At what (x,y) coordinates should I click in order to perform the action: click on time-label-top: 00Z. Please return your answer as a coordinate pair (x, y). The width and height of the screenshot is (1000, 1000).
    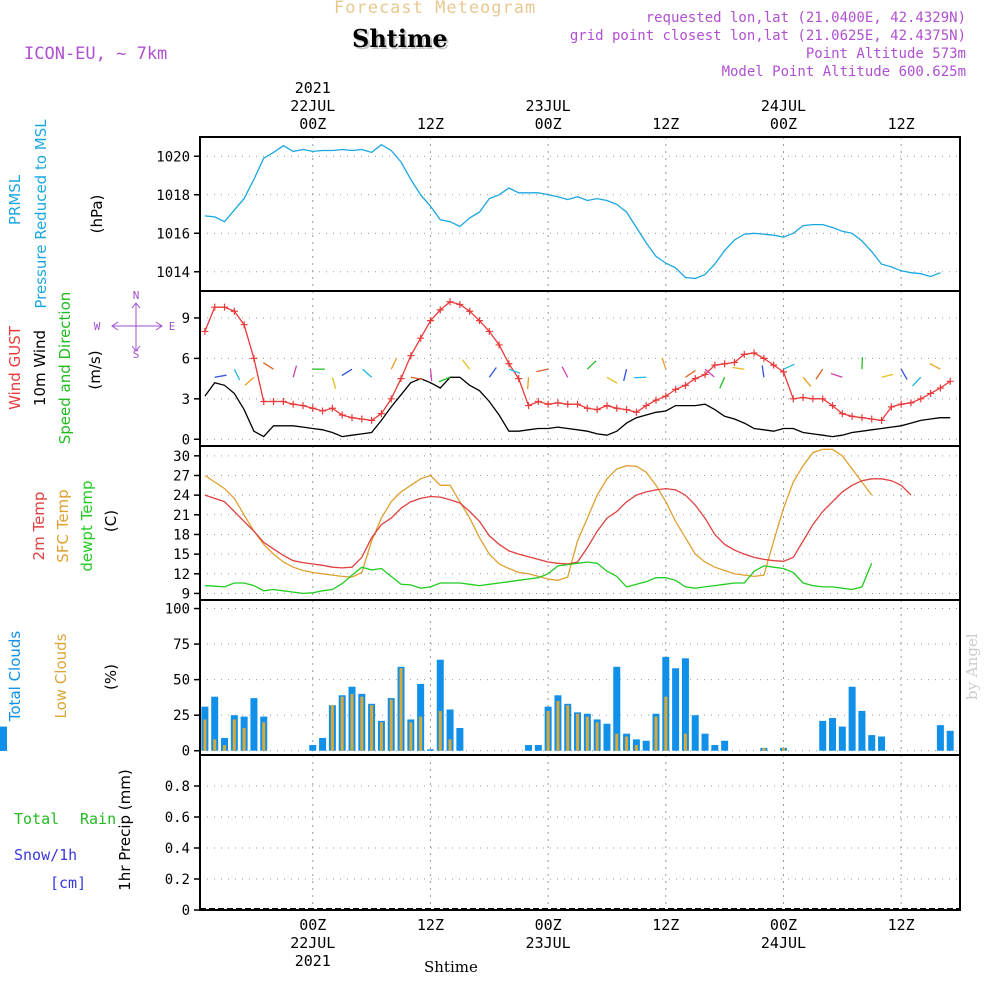
    Looking at the image, I should click on (312, 124).